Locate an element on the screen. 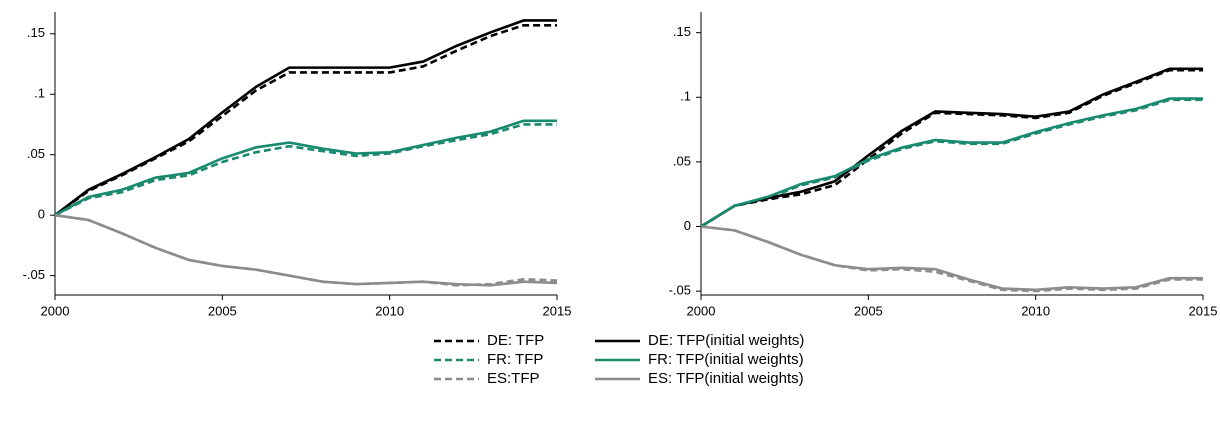  legend-label: DE: TFP(initial weights) is located at coordinates (726, 340).